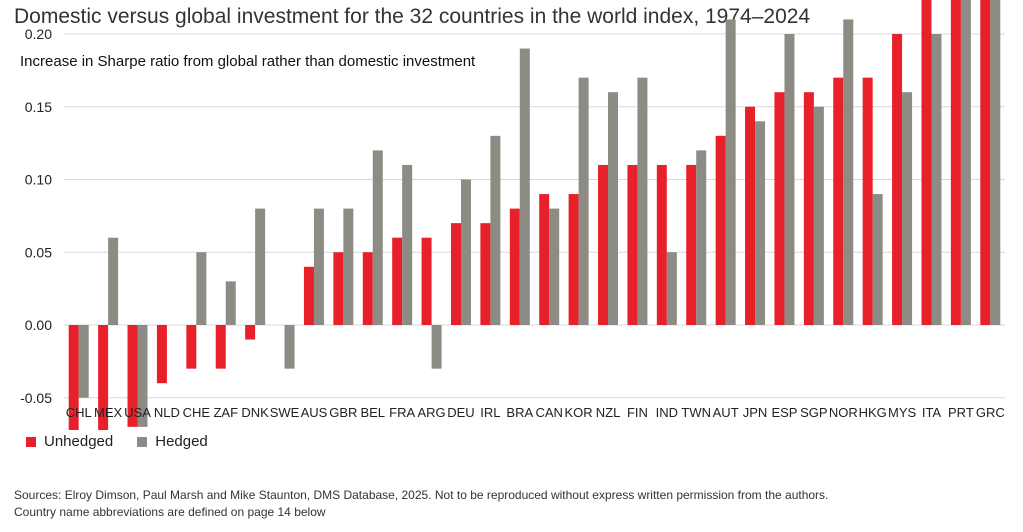 The width and height of the screenshot is (1023, 532). What do you see at coordinates (250, 332) in the screenshot?
I see `bar-unhedged-dnk` at bounding box center [250, 332].